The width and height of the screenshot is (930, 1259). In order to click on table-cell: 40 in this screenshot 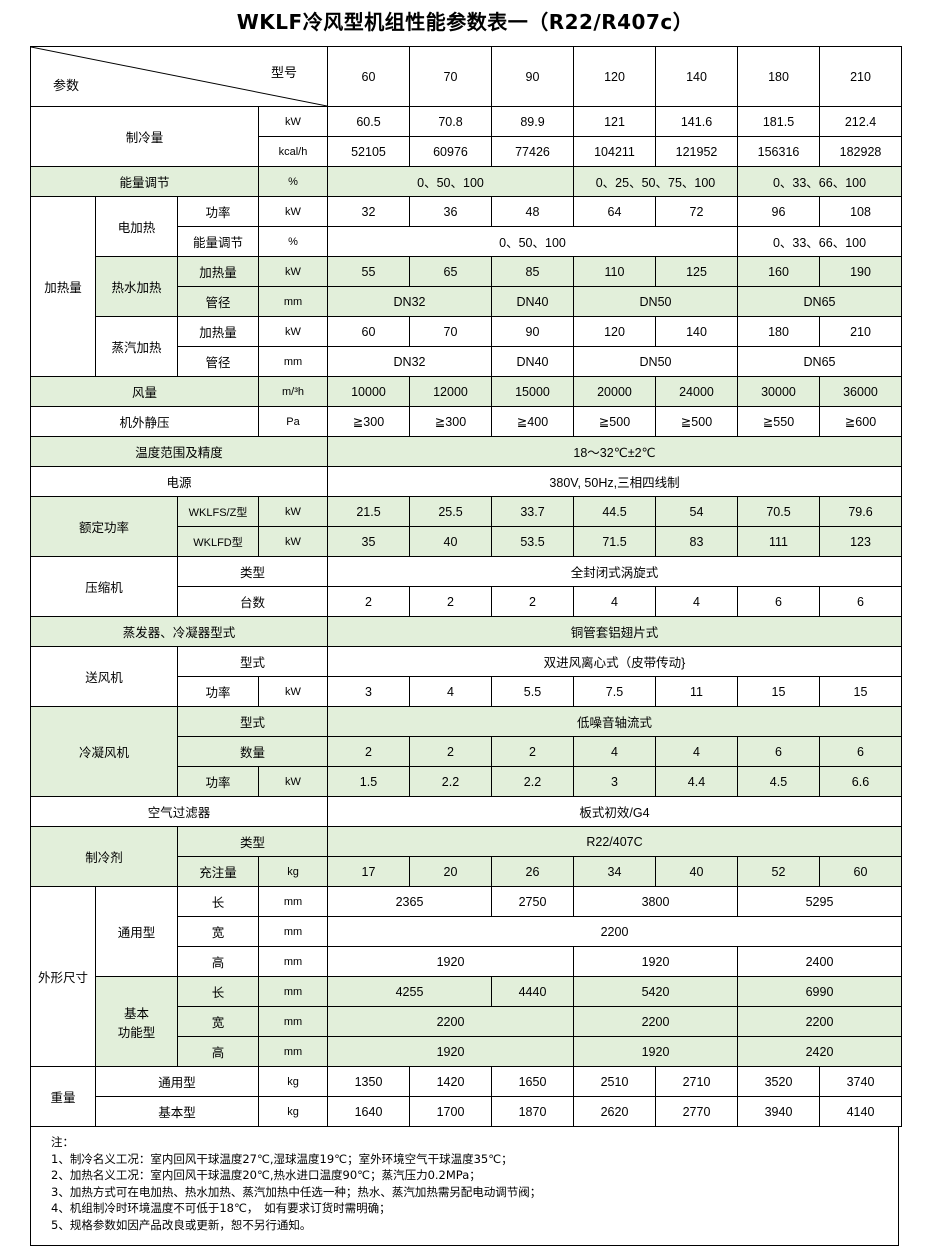, I will do `click(450, 541)`.